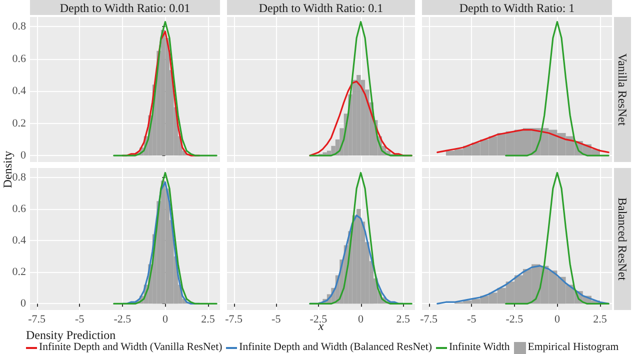 This screenshot has width=640, height=354. I want to click on legend-label: Infinite Depth and Width (Vanilla ResNet), so click(130, 347).